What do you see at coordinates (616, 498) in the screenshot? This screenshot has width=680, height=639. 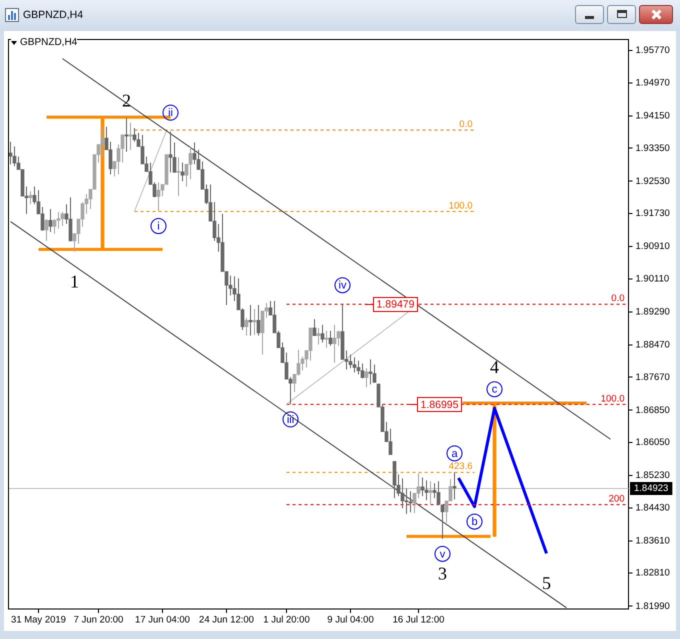 I see `series-label: 200` at bounding box center [616, 498].